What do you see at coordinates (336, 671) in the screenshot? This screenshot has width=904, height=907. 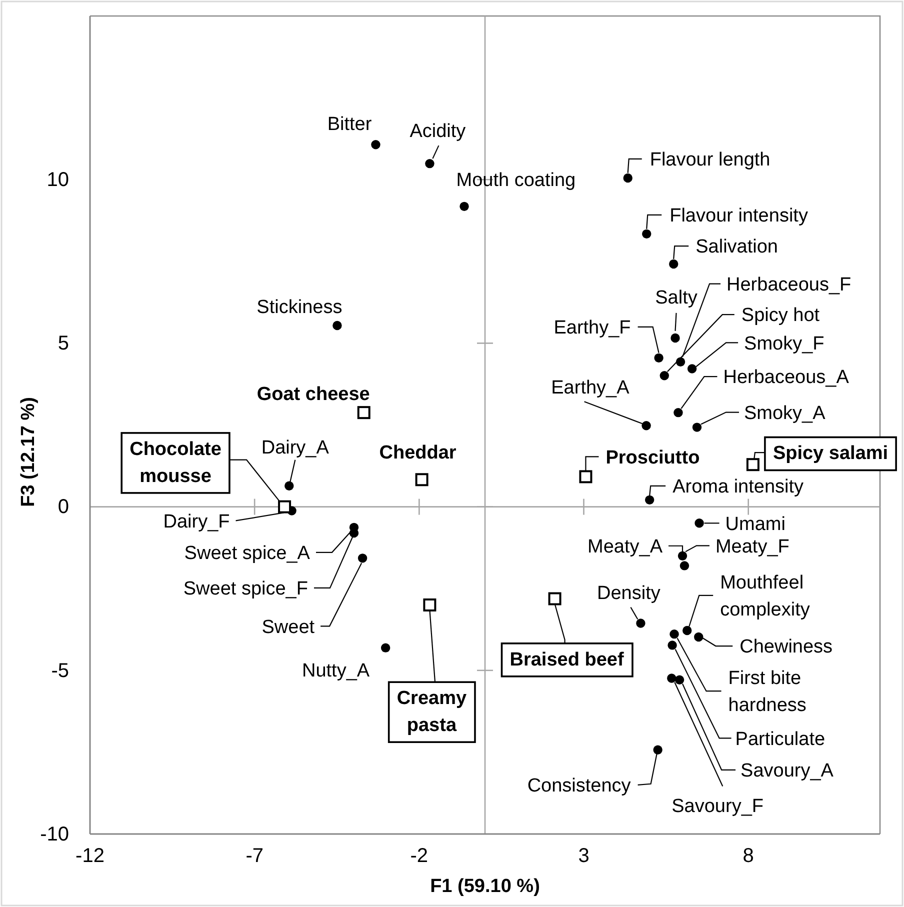 I see `annotation: Nutty_A` at bounding box center [336, 671].